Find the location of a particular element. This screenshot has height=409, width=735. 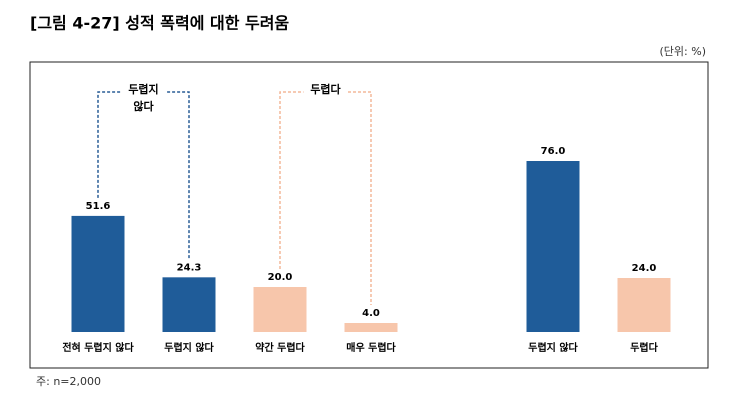

bracket-label: 않다 is located at coordinates (143, 106).